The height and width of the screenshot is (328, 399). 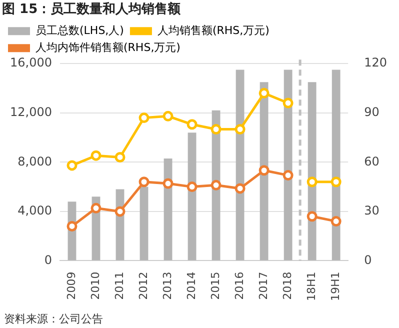 What do you see at coordinates (375, 63) in the screenshot?
I see `y2-tick-label: 120` at bounding box center [375, 63].